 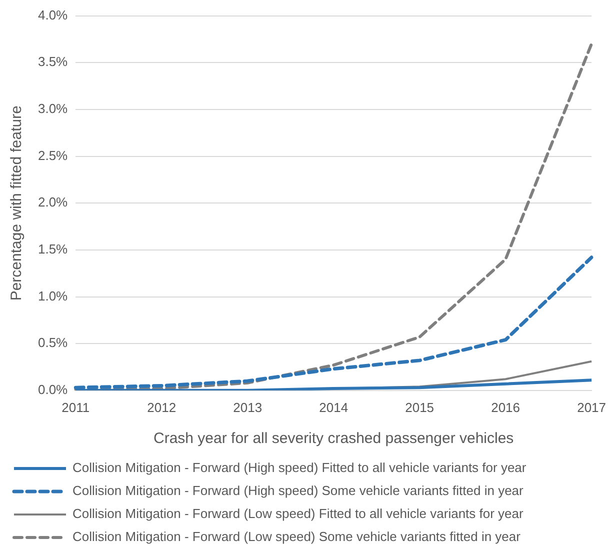 I want to click on x-tick-label: 2016, so click(x=505, y=407).